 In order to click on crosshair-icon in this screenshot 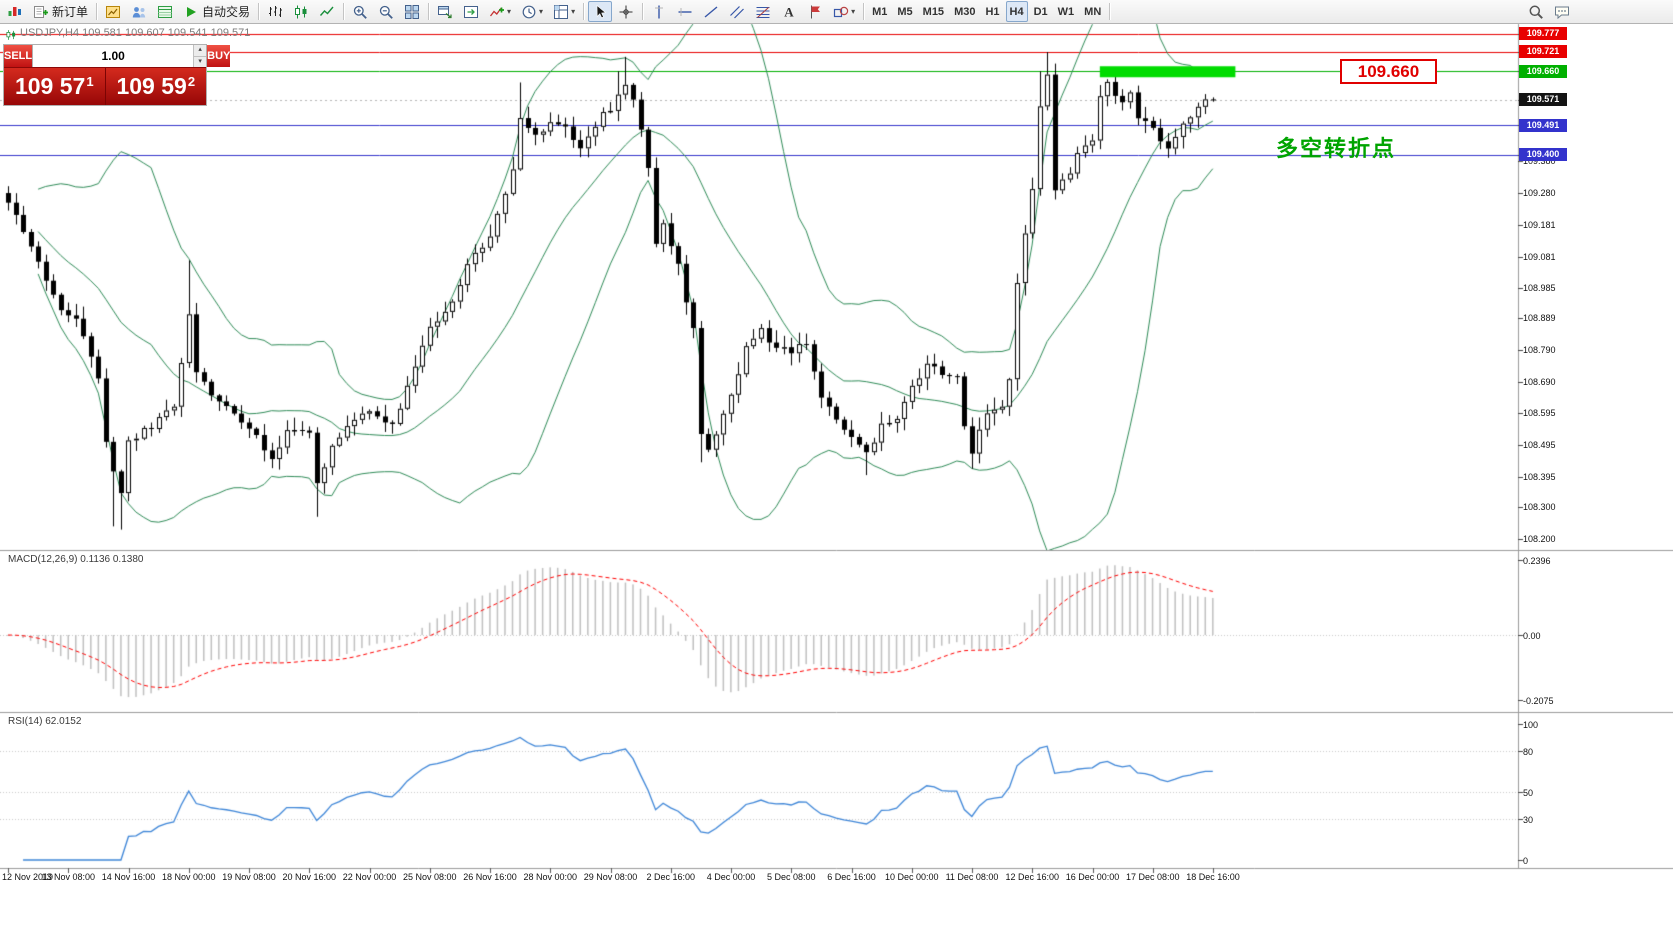, I will do `click(626, 12)`.